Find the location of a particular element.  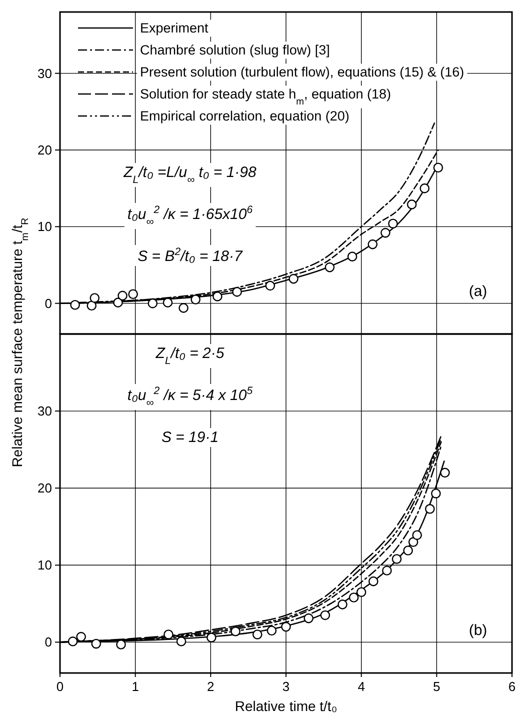

x-tick-label: 3 is located at coordinates (286, 686).